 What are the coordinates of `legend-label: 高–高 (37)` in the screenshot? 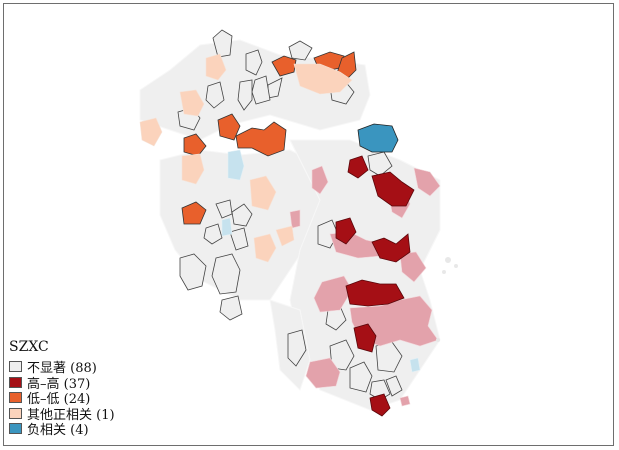 It's located at (59, 384).